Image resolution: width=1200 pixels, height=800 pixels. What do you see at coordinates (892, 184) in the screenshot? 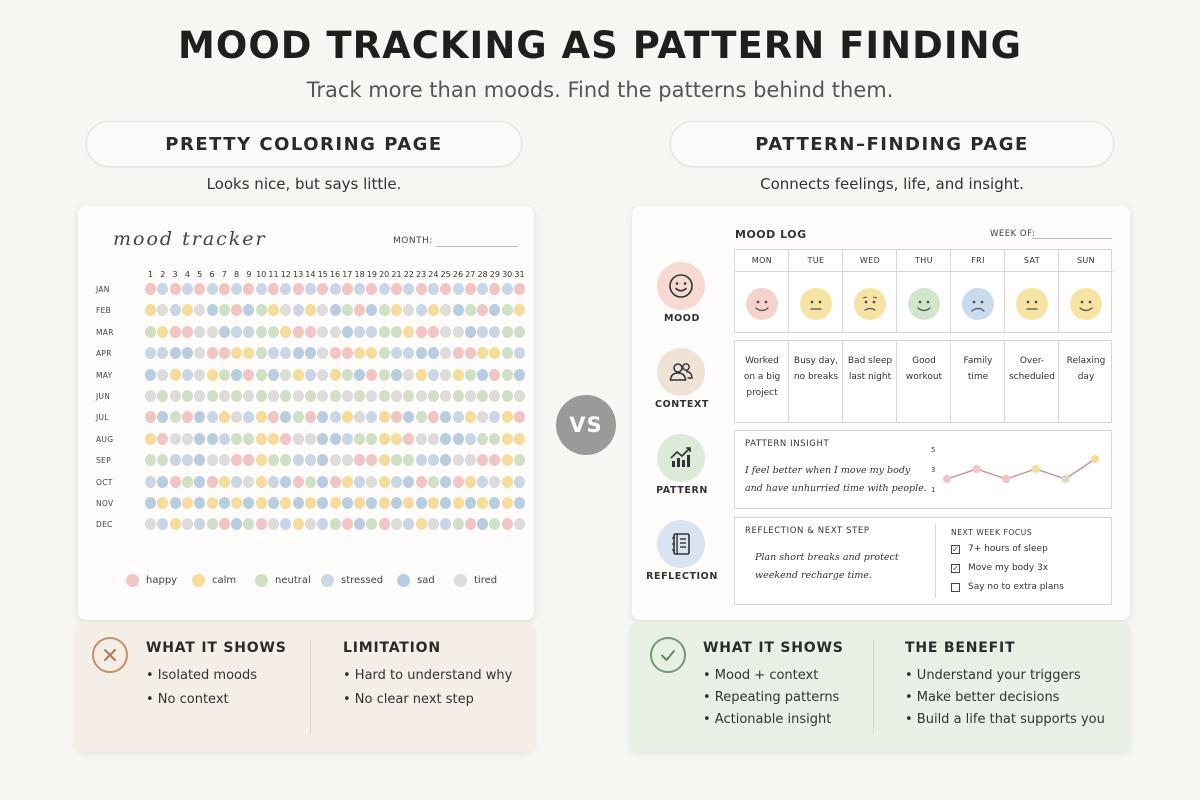
I see `right-caption: Connects feelings, life, and insight.` at bounding box center [892, 184].